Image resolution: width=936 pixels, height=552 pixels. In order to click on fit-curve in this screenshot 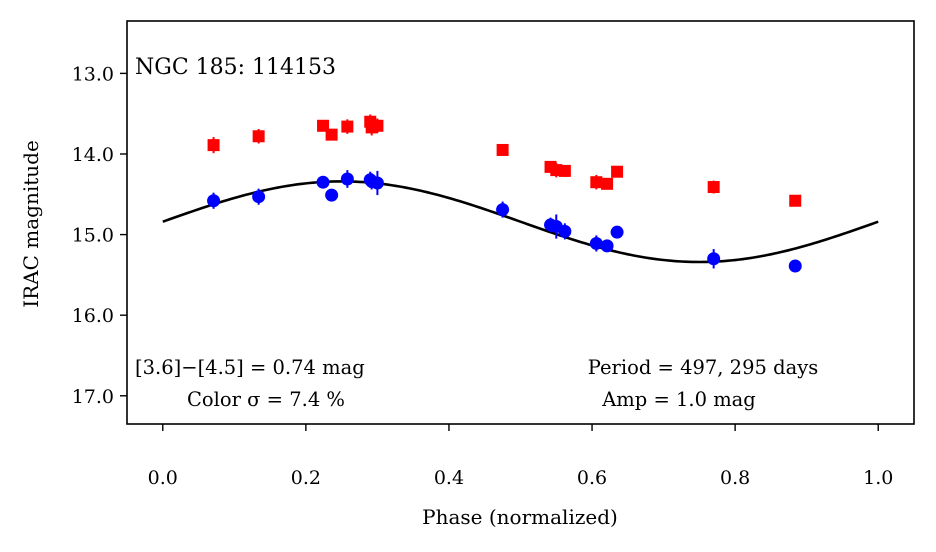, I will do `click(520, 222)`.